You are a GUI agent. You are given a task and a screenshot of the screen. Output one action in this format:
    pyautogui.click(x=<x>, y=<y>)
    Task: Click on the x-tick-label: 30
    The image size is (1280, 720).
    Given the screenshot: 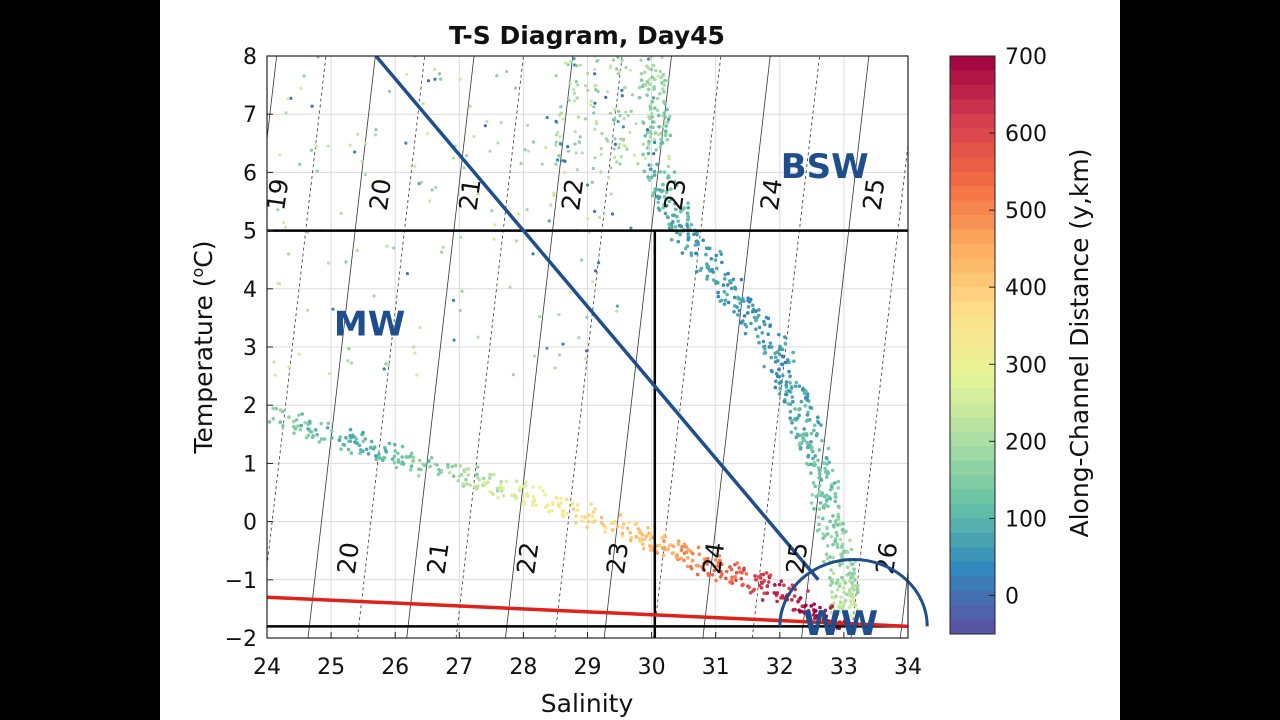 What is the action you would take?
    pyautogui.click(x=652, y=667)
    